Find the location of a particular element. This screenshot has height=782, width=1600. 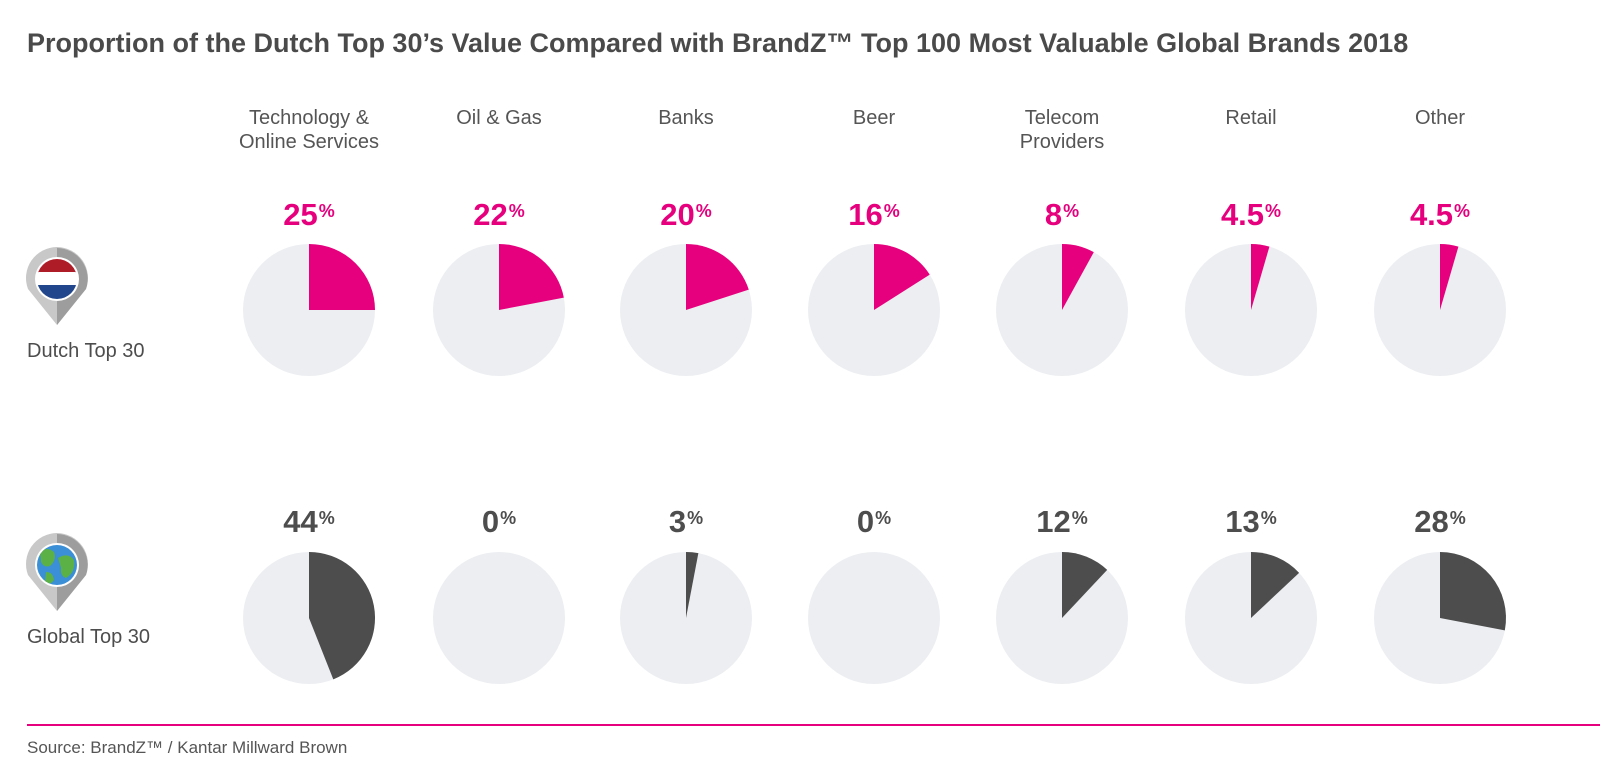

data-label: 44% is located at coordinates (309, 522).